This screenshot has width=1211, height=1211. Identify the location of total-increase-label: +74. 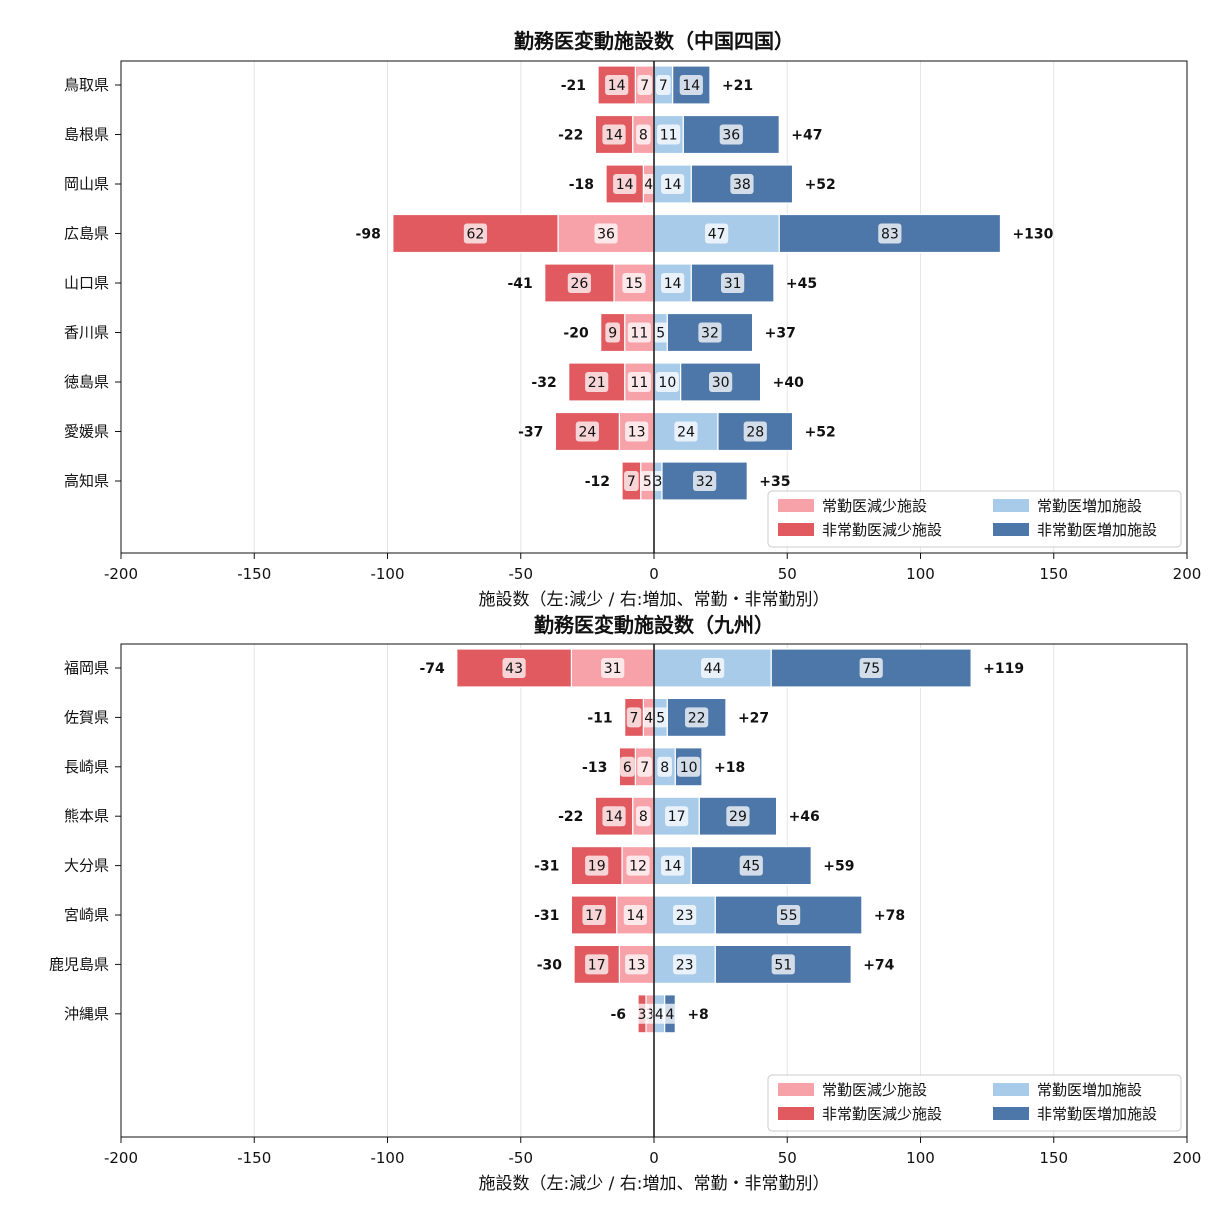
(878, 965).